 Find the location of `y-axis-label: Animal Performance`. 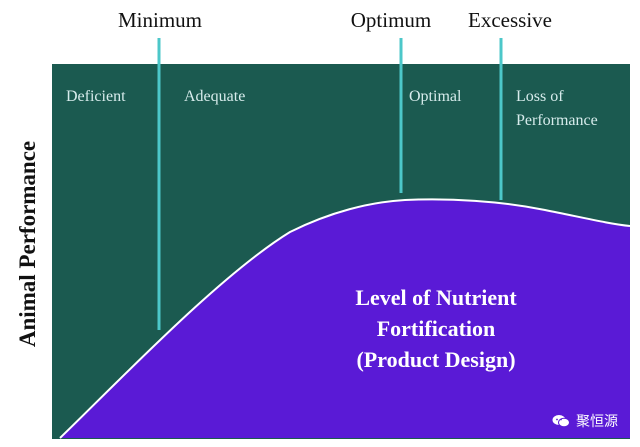

y-axis-label: Animal Performance is located at coordinates (27, 244).